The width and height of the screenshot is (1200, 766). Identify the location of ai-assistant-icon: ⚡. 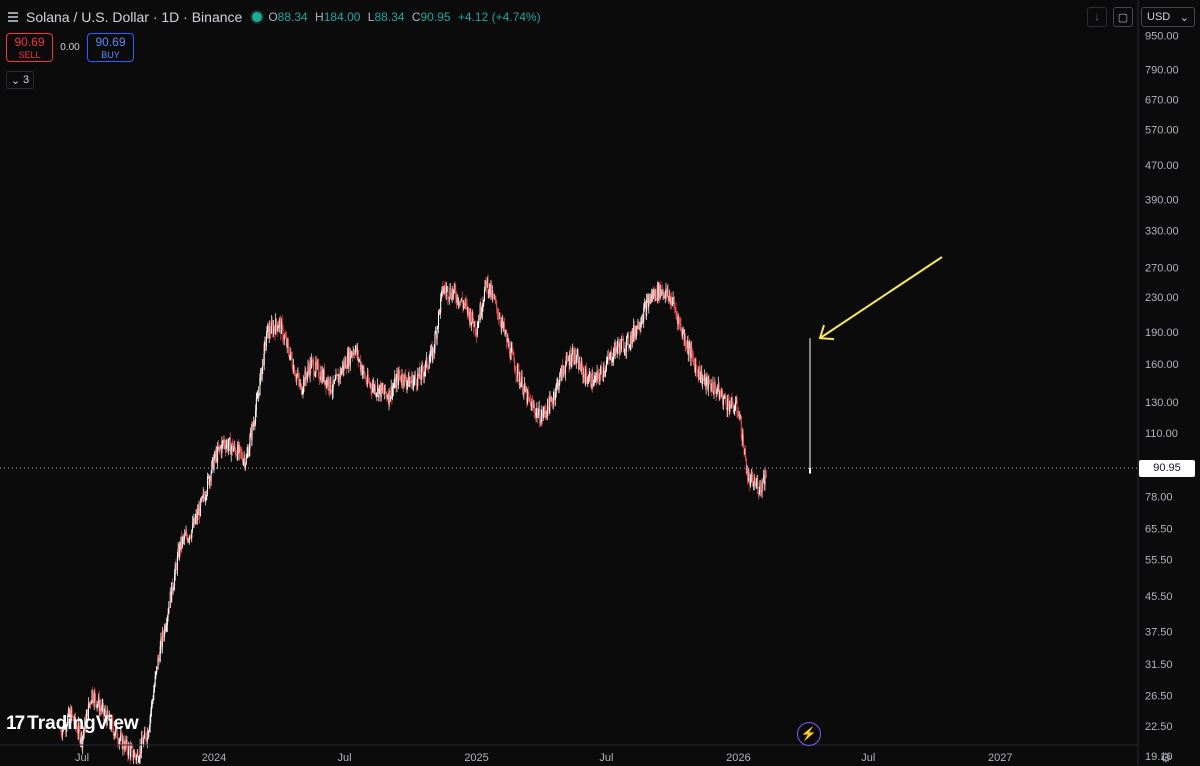
(809, 734).